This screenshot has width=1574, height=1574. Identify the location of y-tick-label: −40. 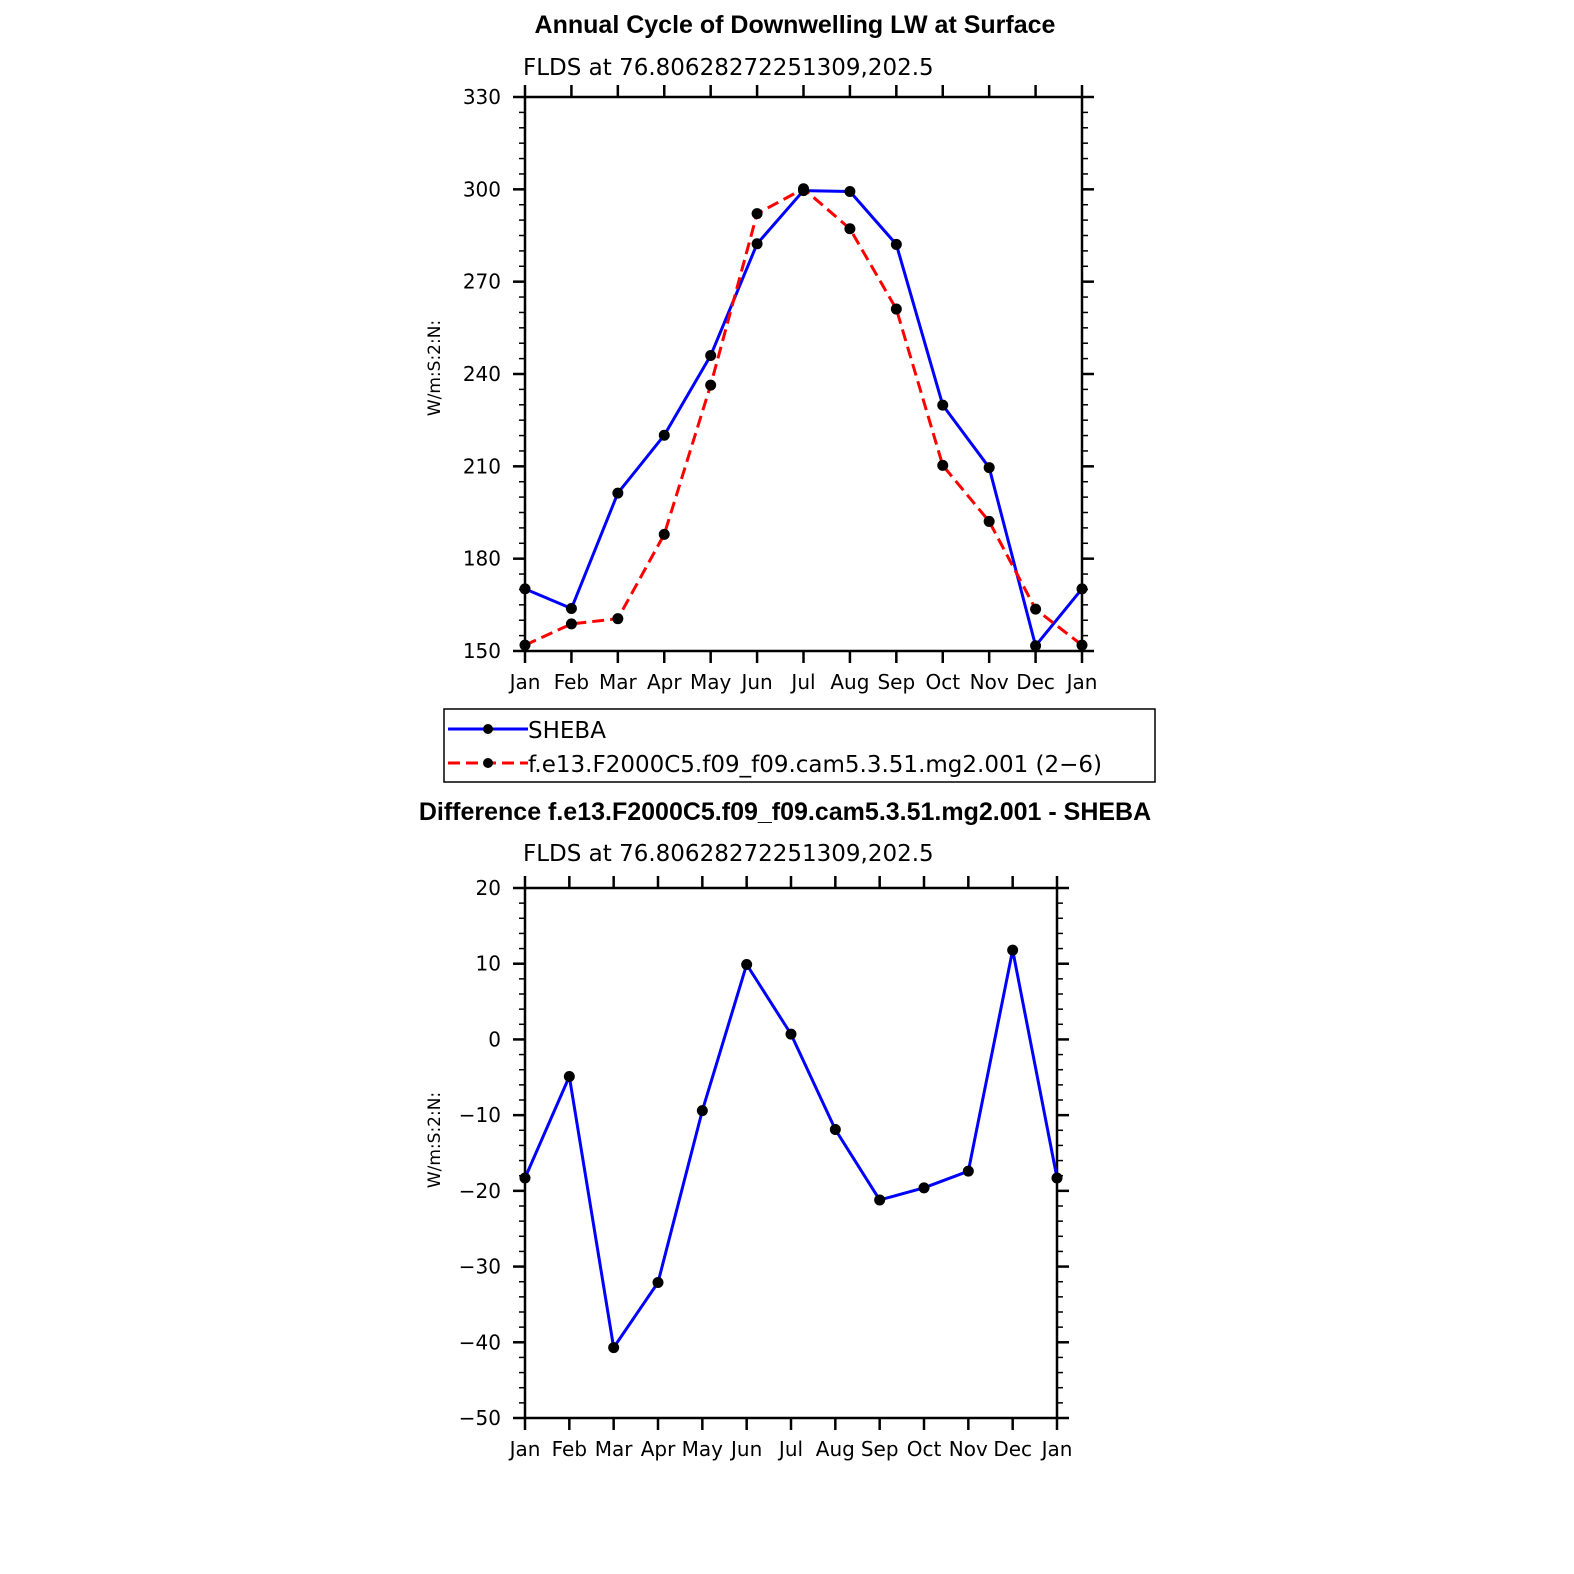
(480, 1342).